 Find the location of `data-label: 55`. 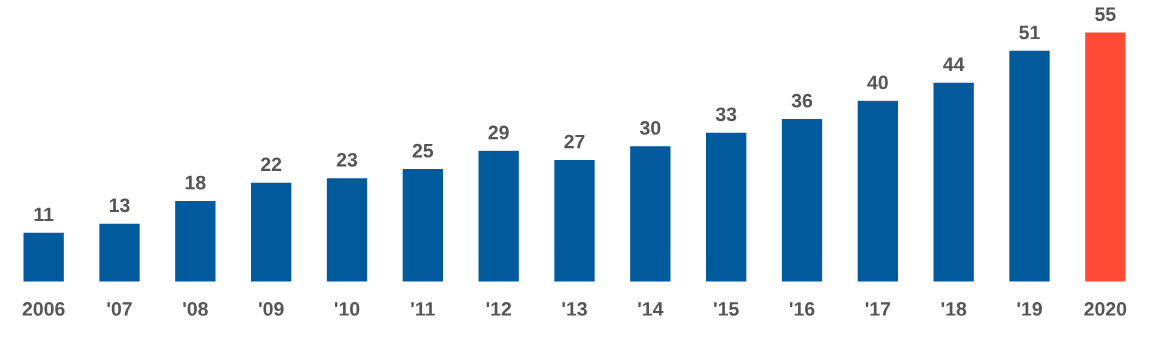

data-label: 55 is located at coordinates (1105, 14).